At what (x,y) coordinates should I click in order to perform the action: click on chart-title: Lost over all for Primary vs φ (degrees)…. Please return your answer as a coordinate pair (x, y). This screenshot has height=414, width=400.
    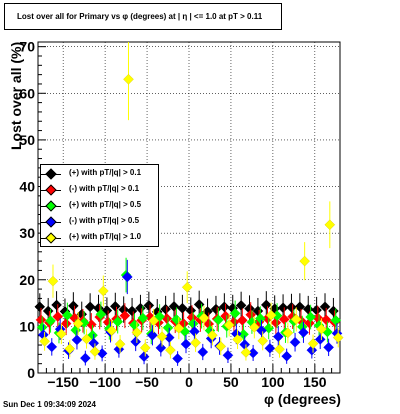
    Looking at the image, I should click on (143, 16).